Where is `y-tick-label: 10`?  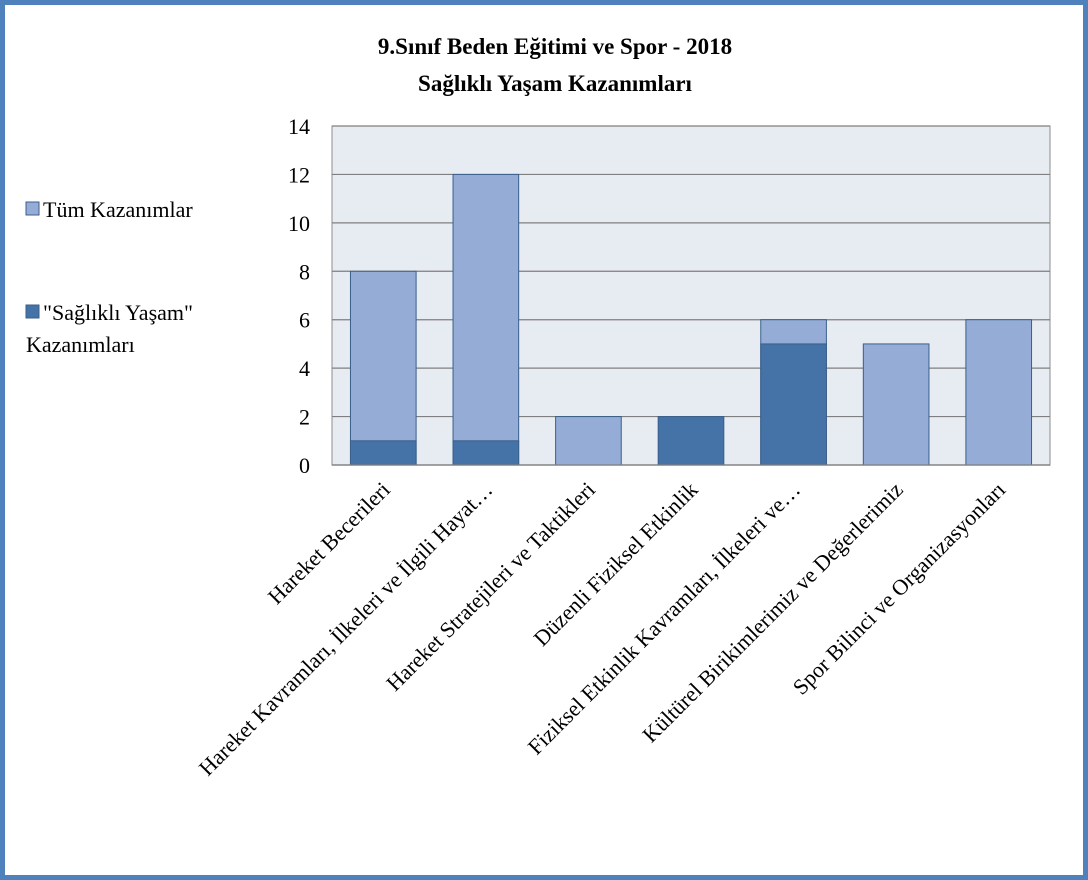
y-tick-label: 10 is located at coordinates (299, 223).